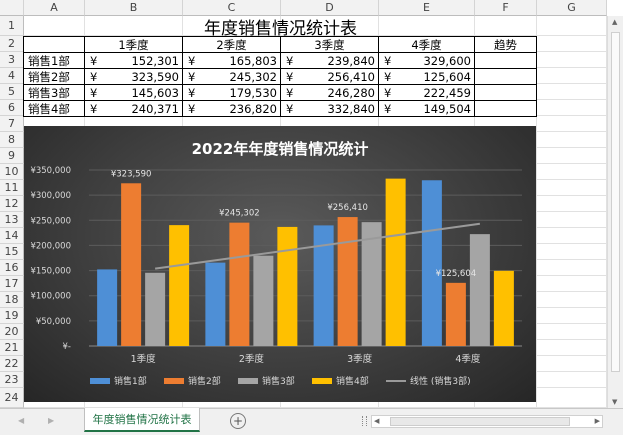 The height and width of the screenshot is (435, 623). What do you see at coordinates (12, 92) in the screenshot?
I see `row-header: 5` at bounding box center [12, 92].